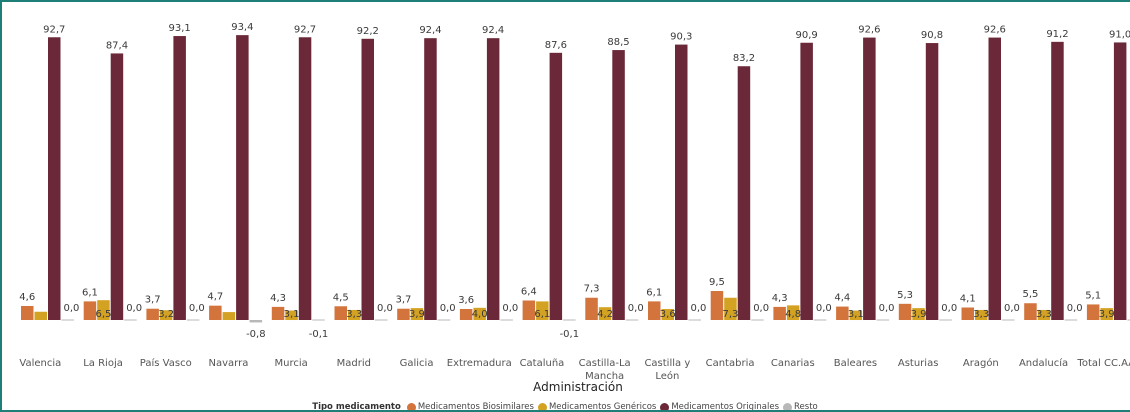 Image resolution: width=1130 pixels, height=412 pixels. I want to click on bar-medicamentos-biosimilares-castilla-y-leon, so click(654, 310).